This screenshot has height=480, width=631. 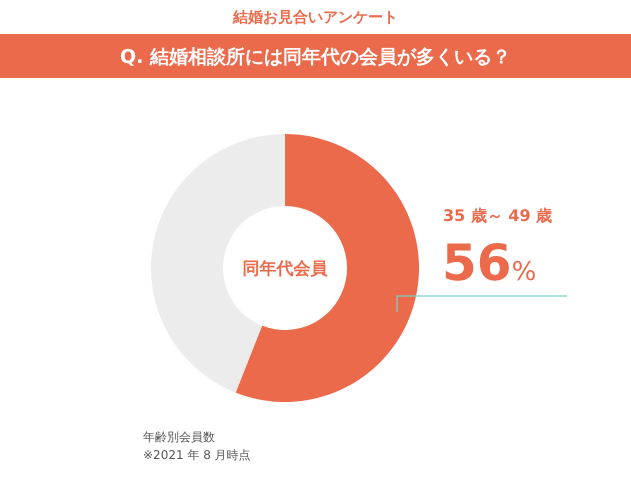 I want to click on slice-label: 同年代会員, so click(x=285, y=268).